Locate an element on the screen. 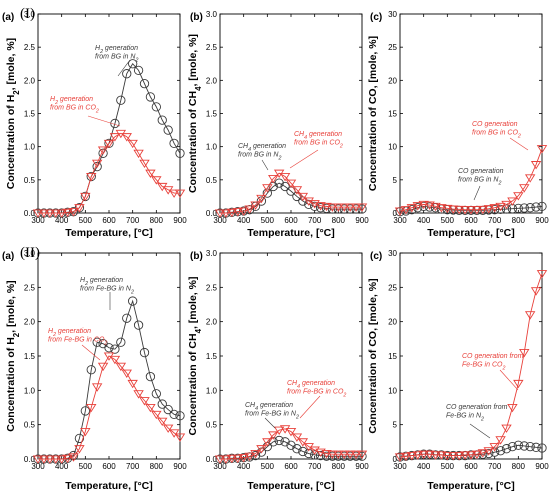 The width and height of the screenshot is (550, 503). series-annotation: H2 generation from Fe-BG in N2 is located at coordinates (107, 286).